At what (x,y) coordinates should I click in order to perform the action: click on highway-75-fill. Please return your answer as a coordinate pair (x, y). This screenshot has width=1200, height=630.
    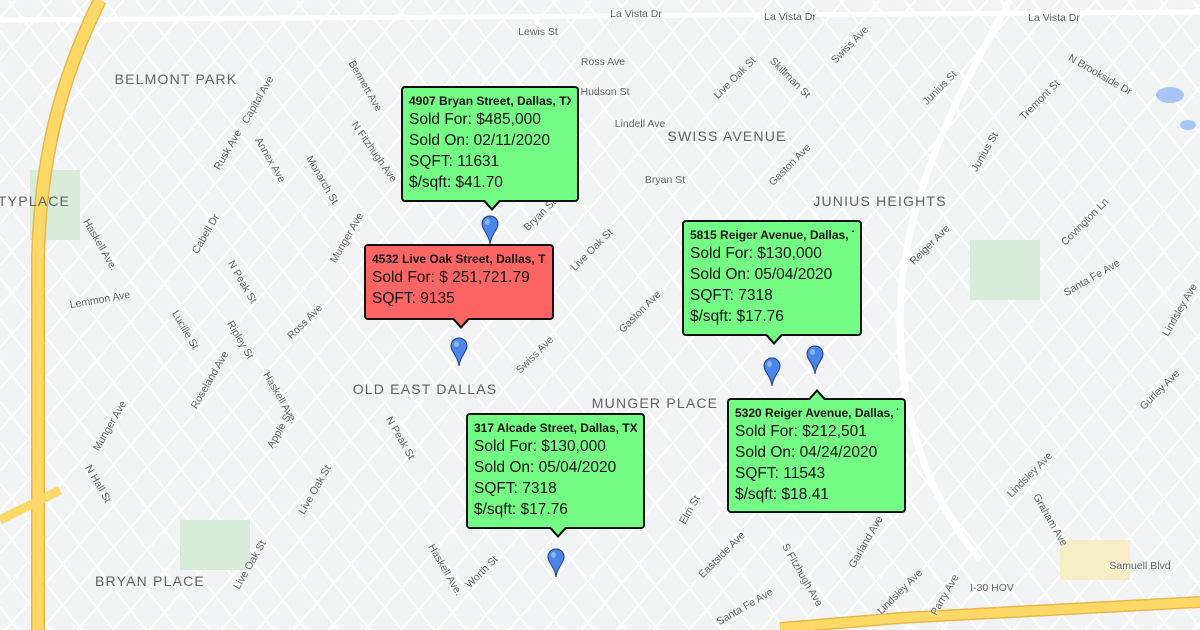
    Looking at the image, I should click on (68, 315).